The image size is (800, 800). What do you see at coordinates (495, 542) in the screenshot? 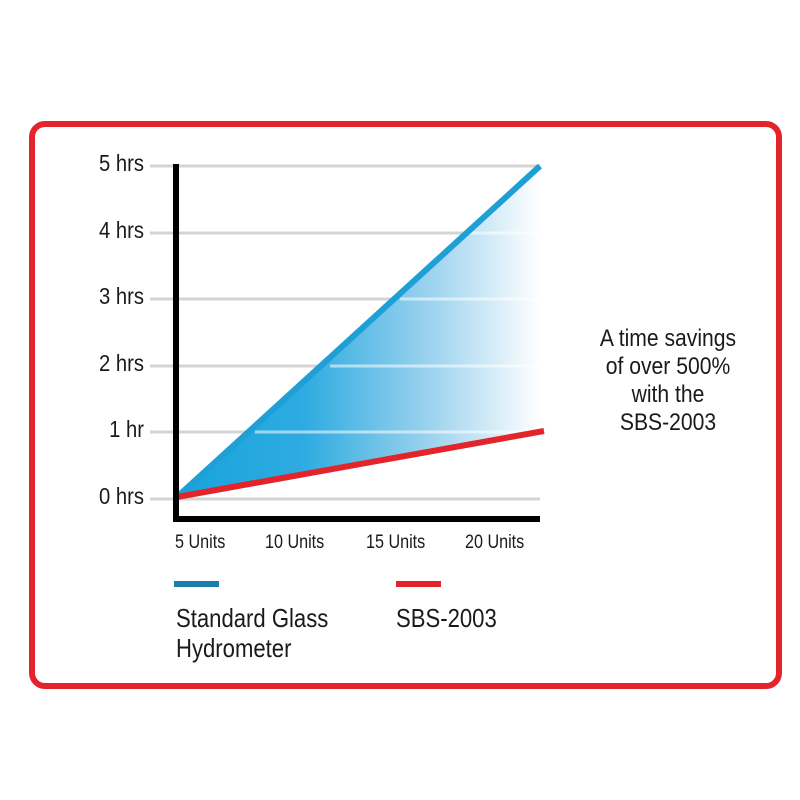
I see `x-tick-label: 20 Units` at bounding box center [495, 542].